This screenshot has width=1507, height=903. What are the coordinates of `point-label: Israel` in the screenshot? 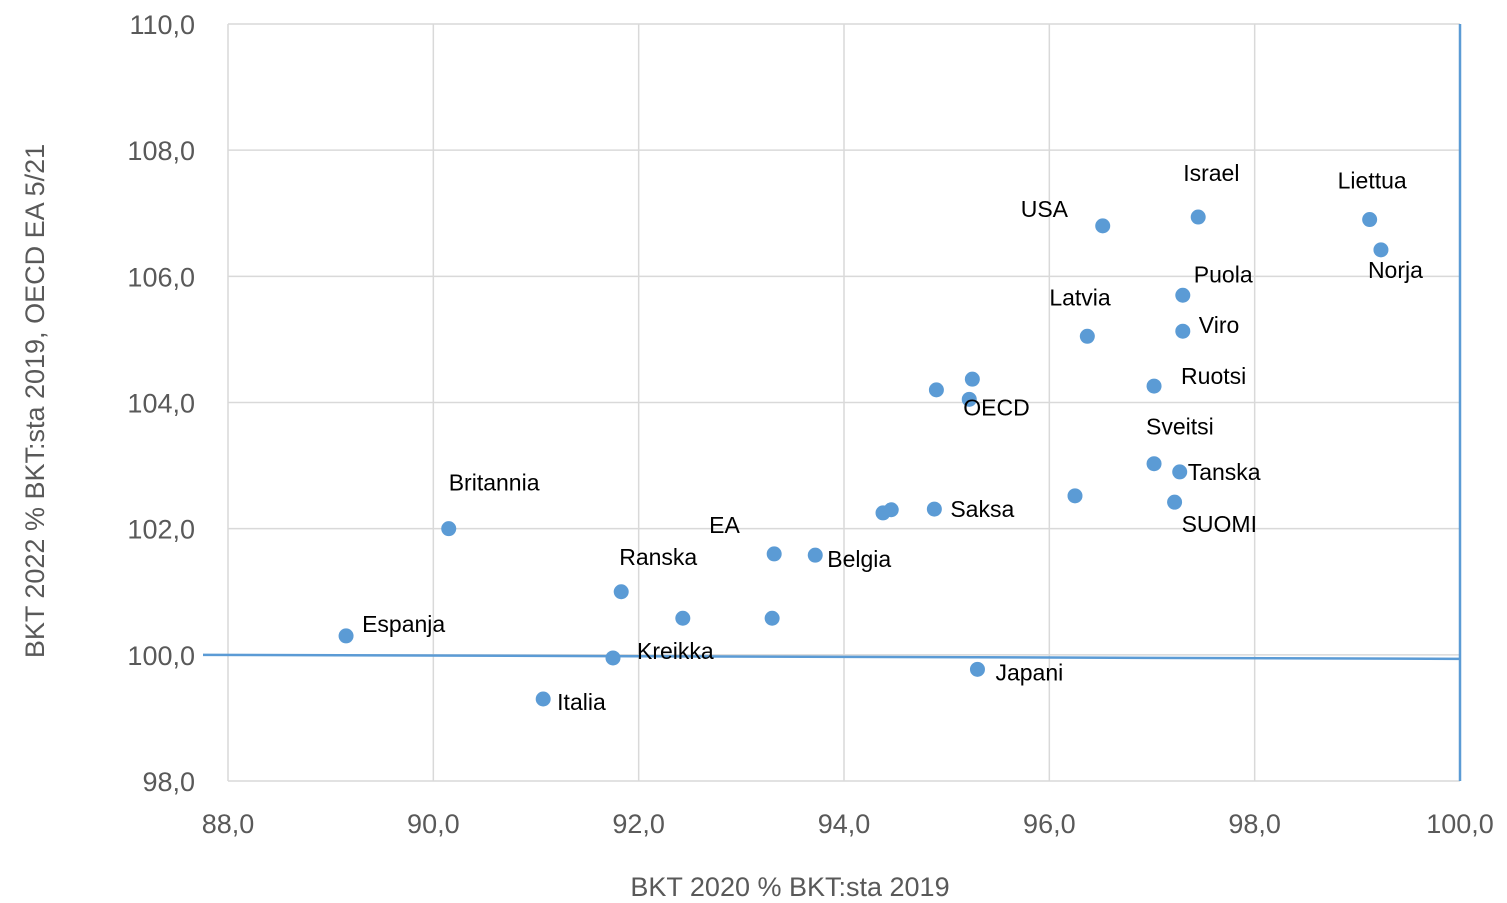 It's located at (1211, 173).